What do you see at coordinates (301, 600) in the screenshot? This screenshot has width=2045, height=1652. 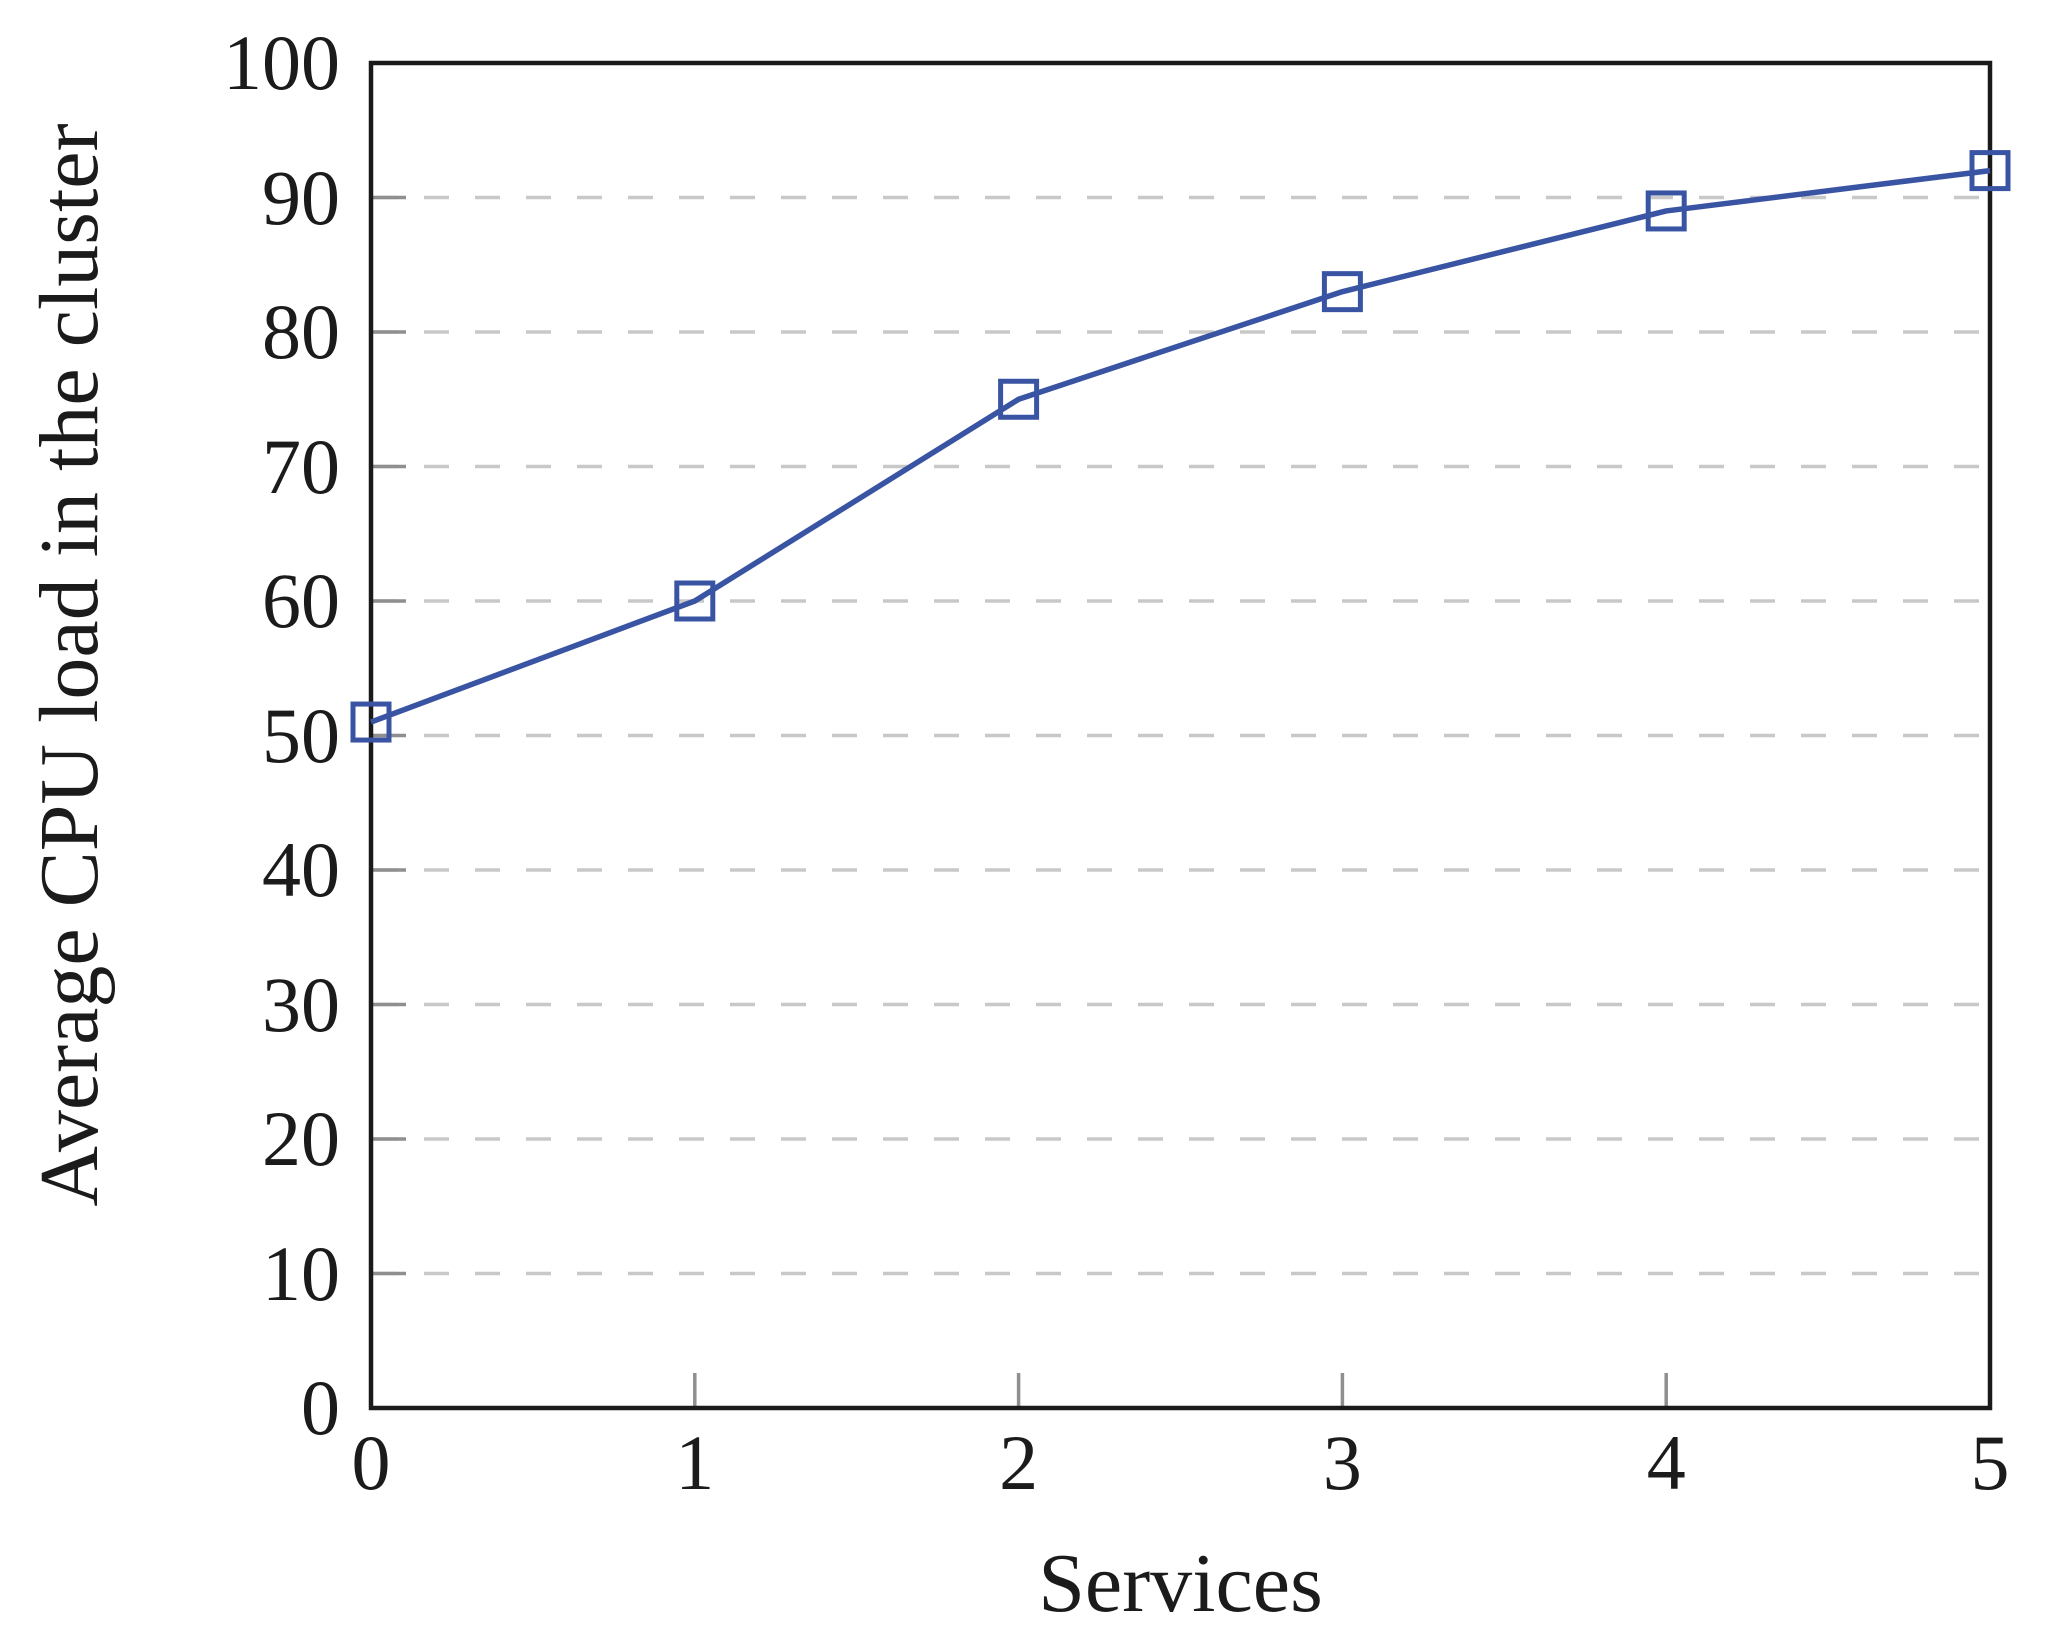 I see `y-tick-label: 60` at bounding box center [301, 600].